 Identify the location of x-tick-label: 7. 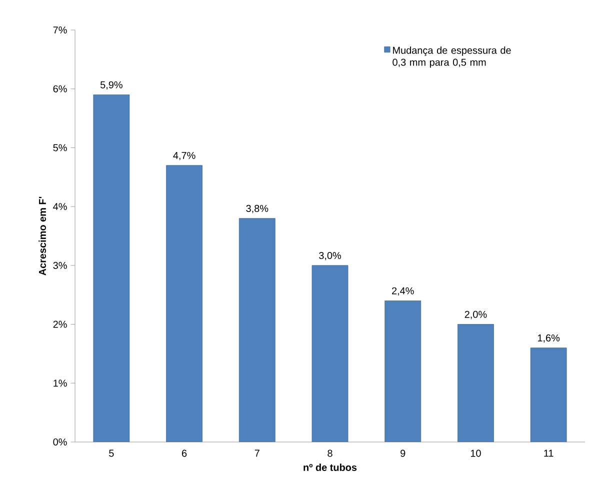
(257, 453).